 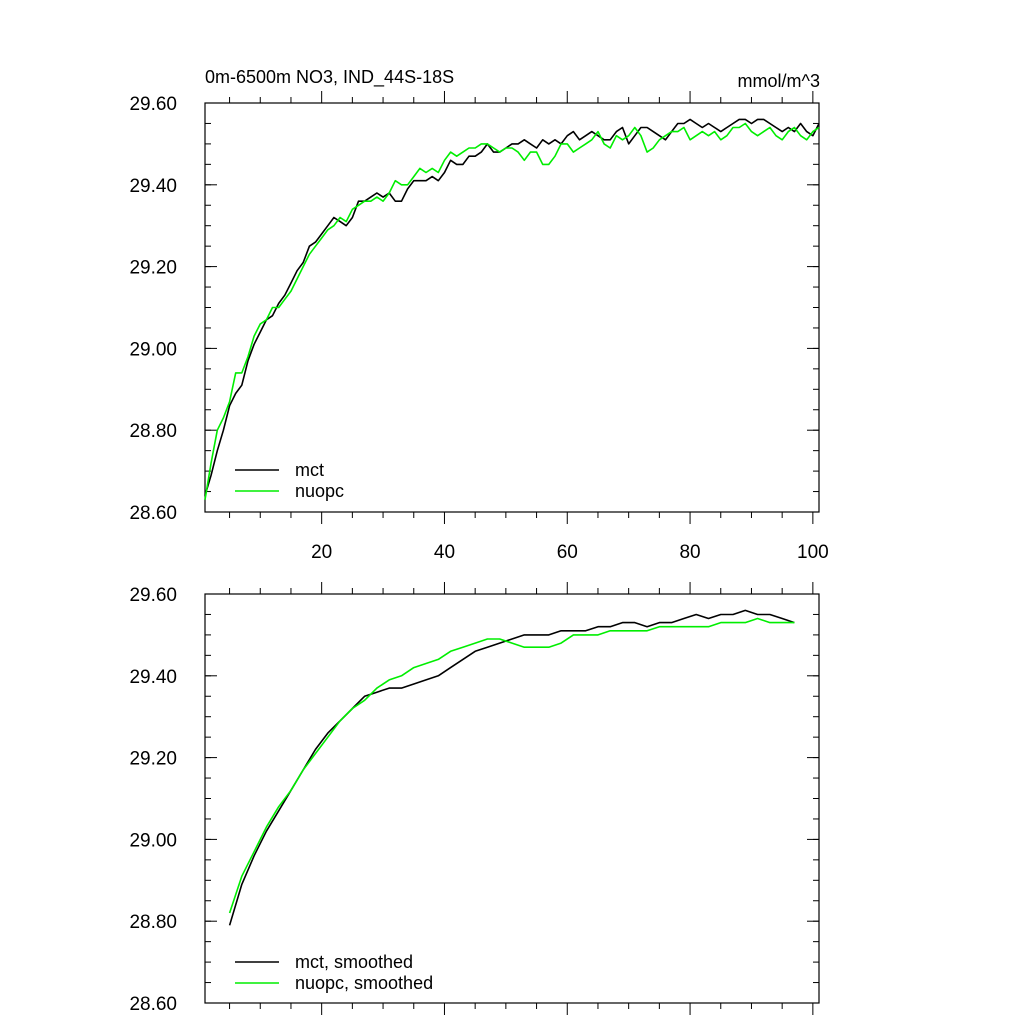 What do you see at coordinates (444, 552) in the screenshot?
I see `x-tick-label: 40` at bounding box center [444, 552].